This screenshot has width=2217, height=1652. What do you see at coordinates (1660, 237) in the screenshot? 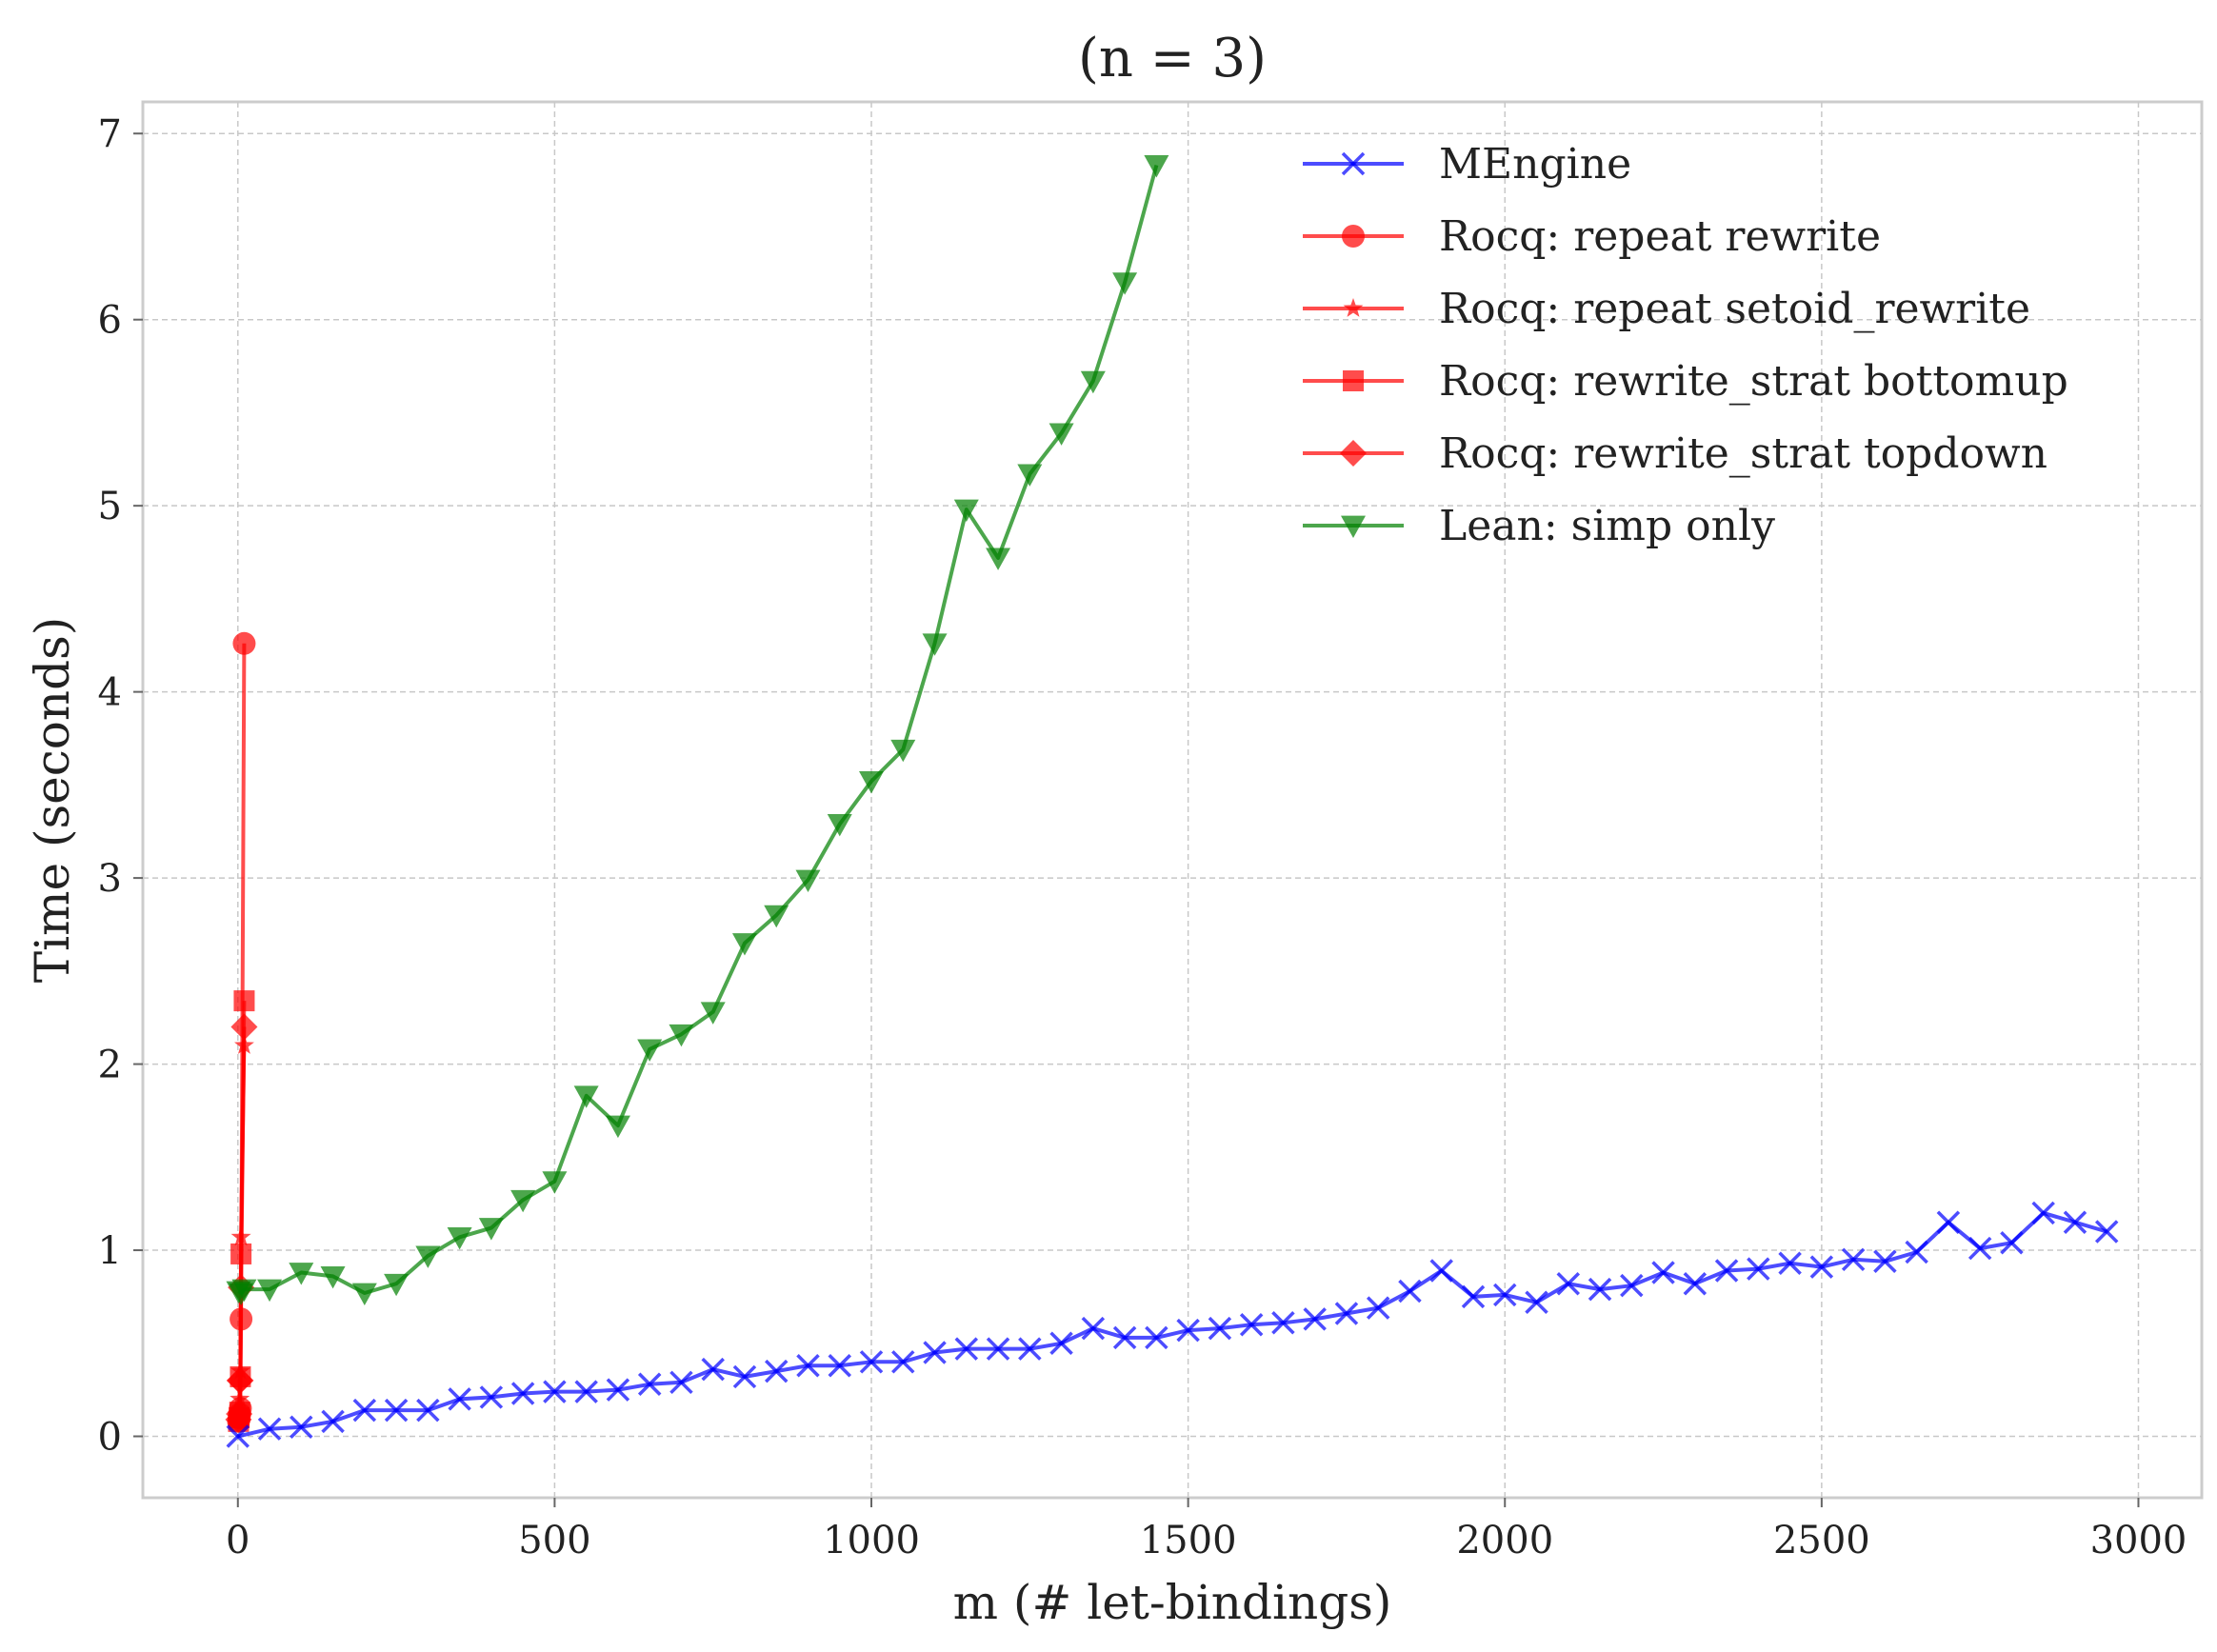
I see `legend-label: Rocq: repeat rewrite` at bounding box center [1660, 237].